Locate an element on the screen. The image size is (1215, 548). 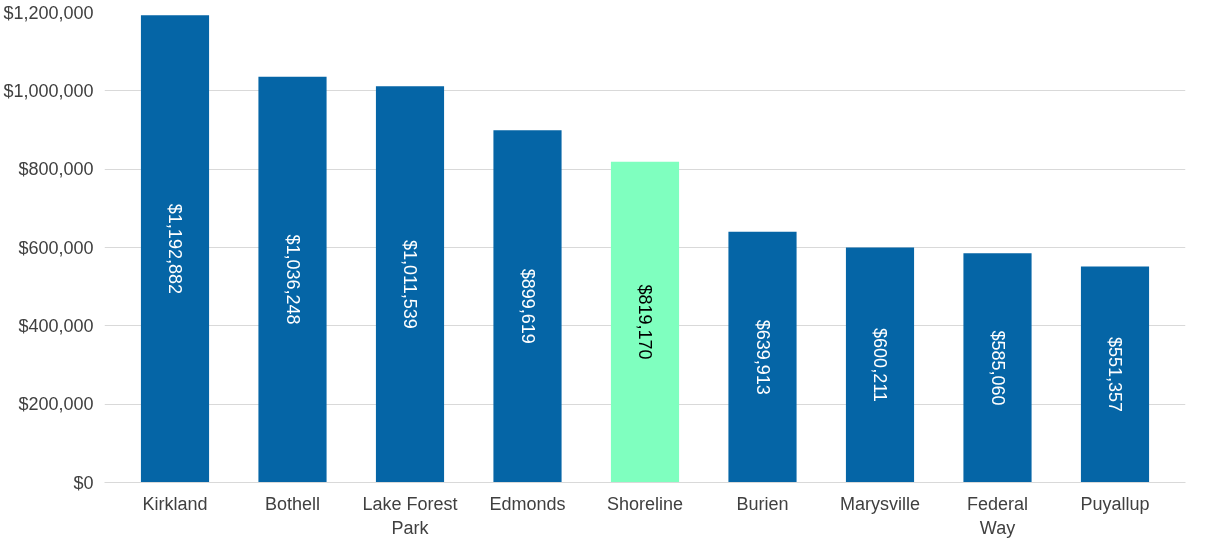
data-label: $1,036,248 is located at coordinates (292, 279).